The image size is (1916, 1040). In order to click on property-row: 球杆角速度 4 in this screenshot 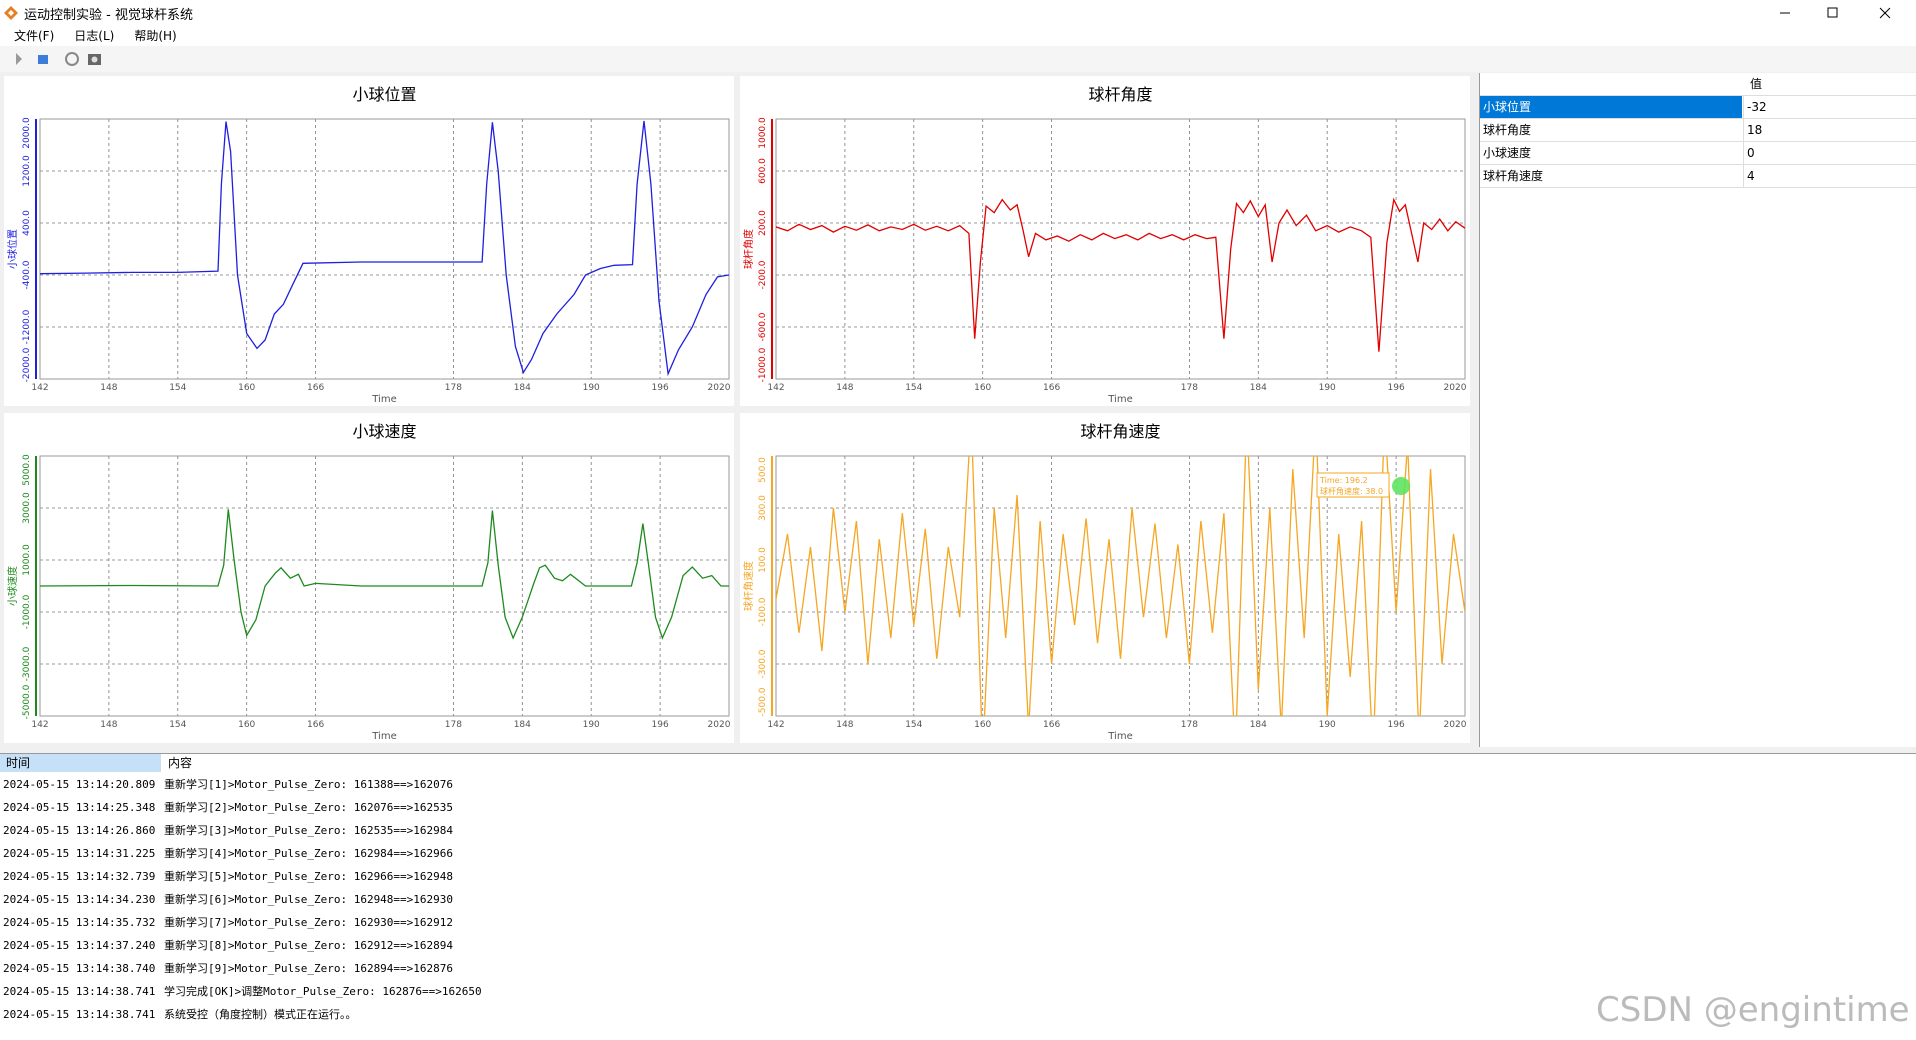, I will do `click(1698, 176)`.